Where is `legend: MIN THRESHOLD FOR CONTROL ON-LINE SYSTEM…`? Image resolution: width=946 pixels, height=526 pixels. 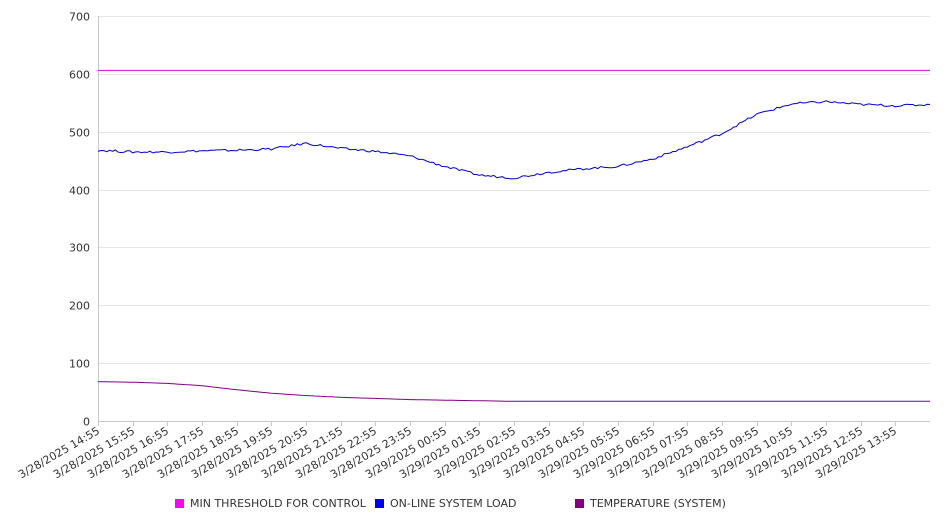
legend: MIN THRESHOLD FOR CONTROL ON-LINE SYSTEM… is located at coordinates (473, 506).